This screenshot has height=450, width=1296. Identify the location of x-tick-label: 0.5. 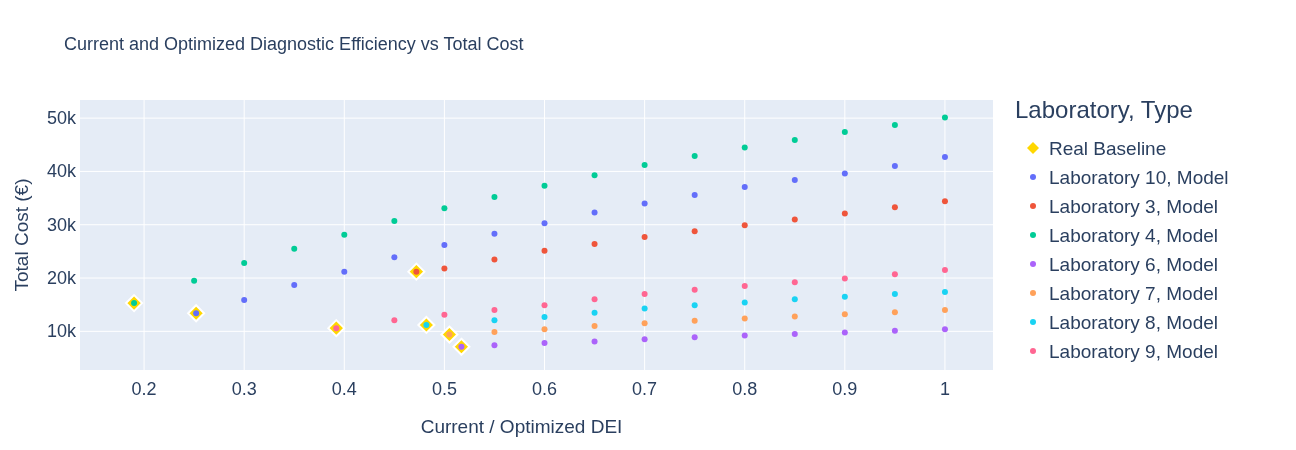
(444, 389).